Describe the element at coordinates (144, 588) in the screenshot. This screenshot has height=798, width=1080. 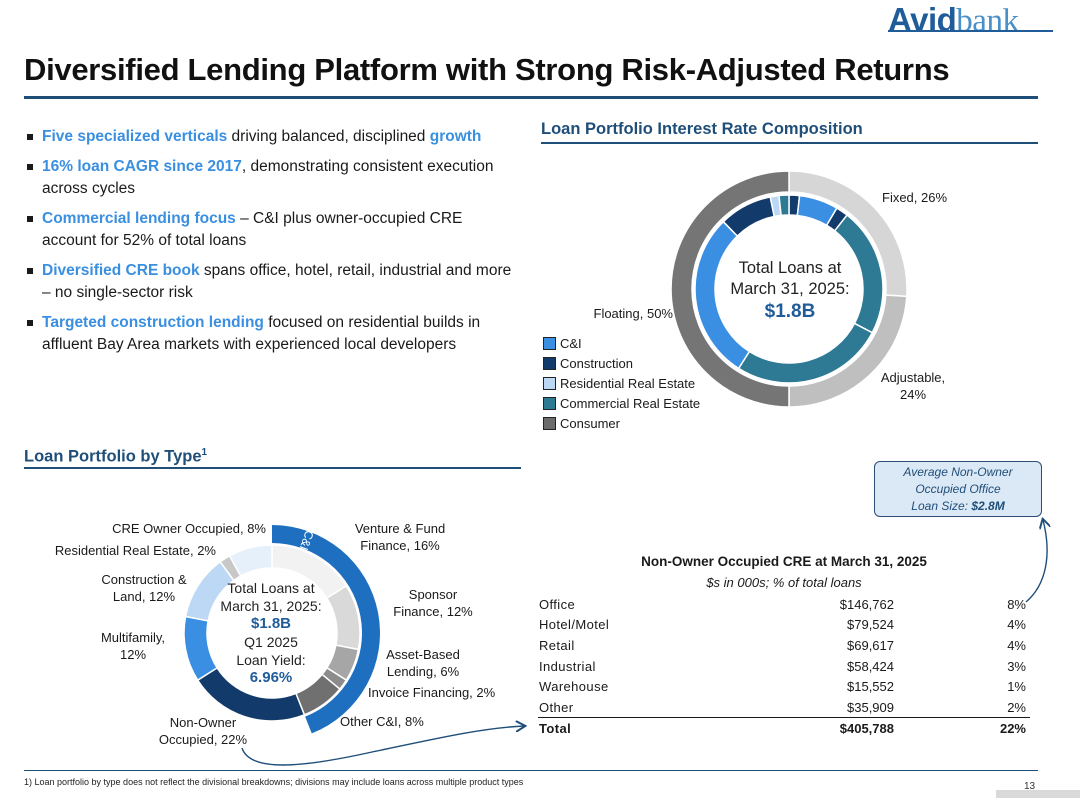
I see `label-construction-land: Construction & Land, 12%` at that location.